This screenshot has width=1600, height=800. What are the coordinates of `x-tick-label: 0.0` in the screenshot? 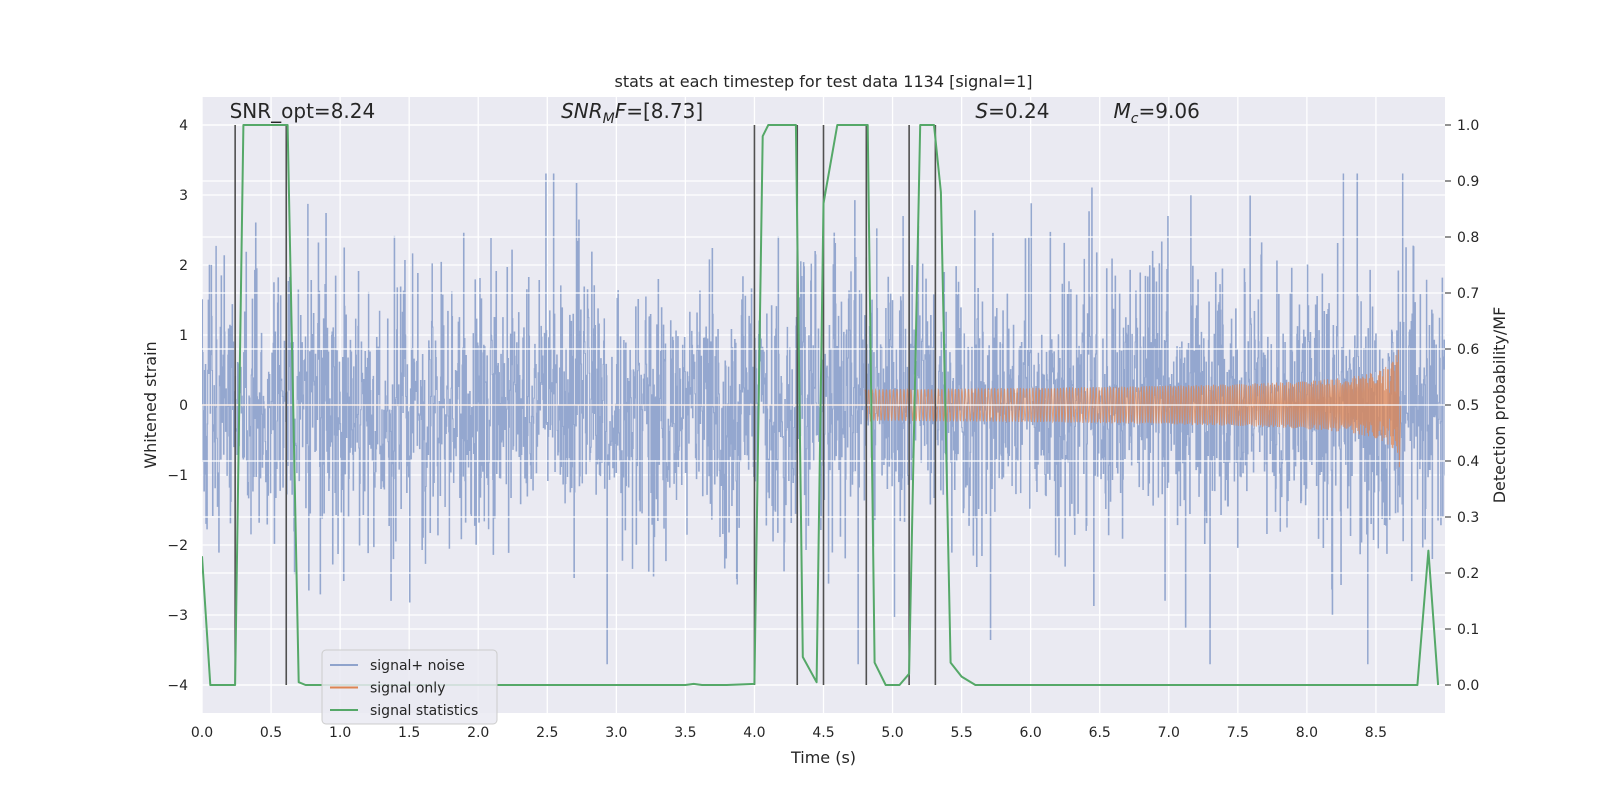 It's located at (202, 733).